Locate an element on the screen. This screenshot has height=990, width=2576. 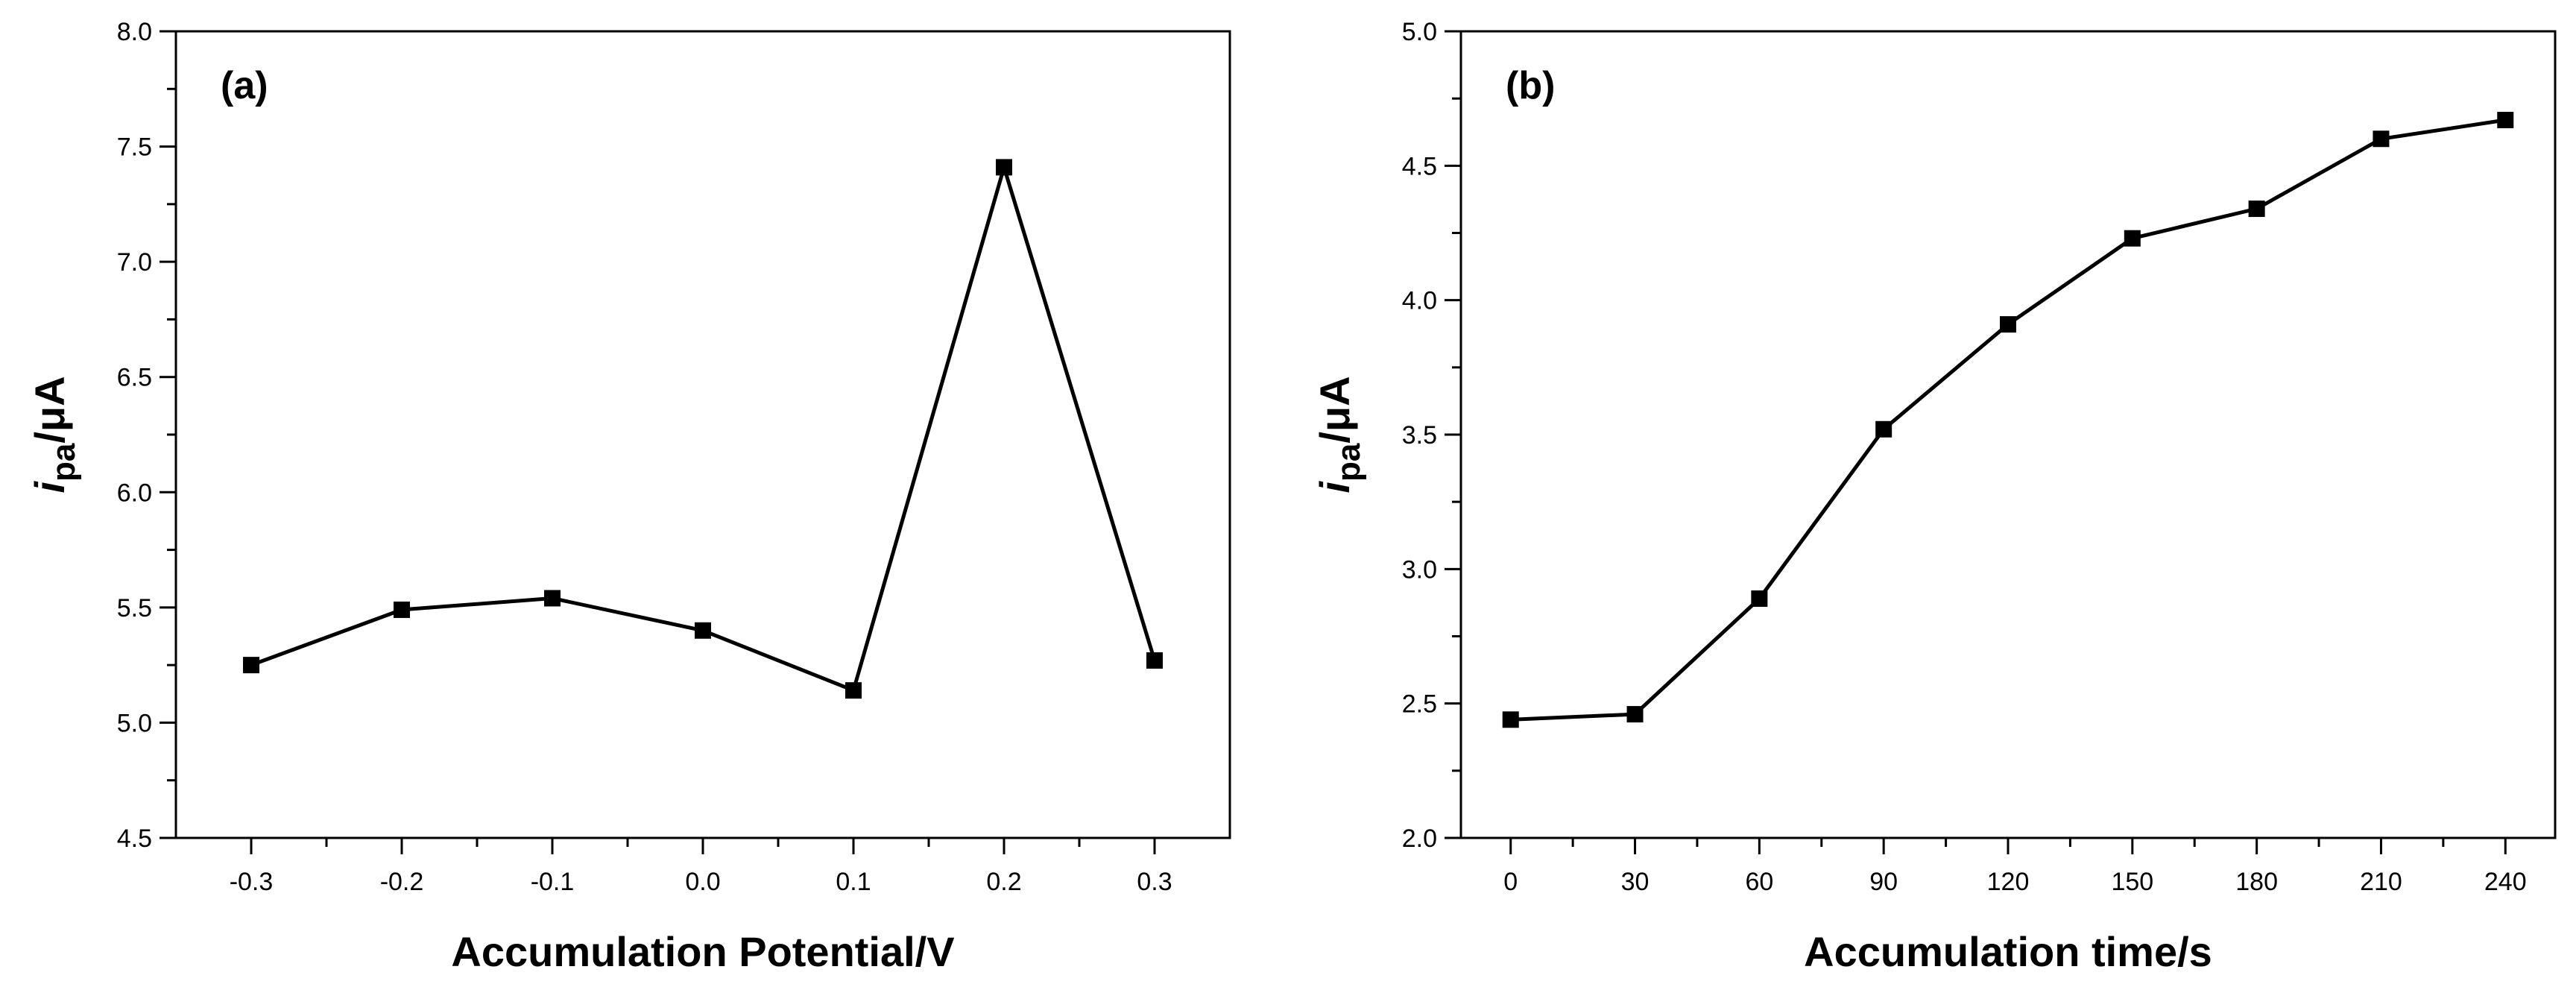
y-tick-label: 8.0 is located at coordinates (134, 32).